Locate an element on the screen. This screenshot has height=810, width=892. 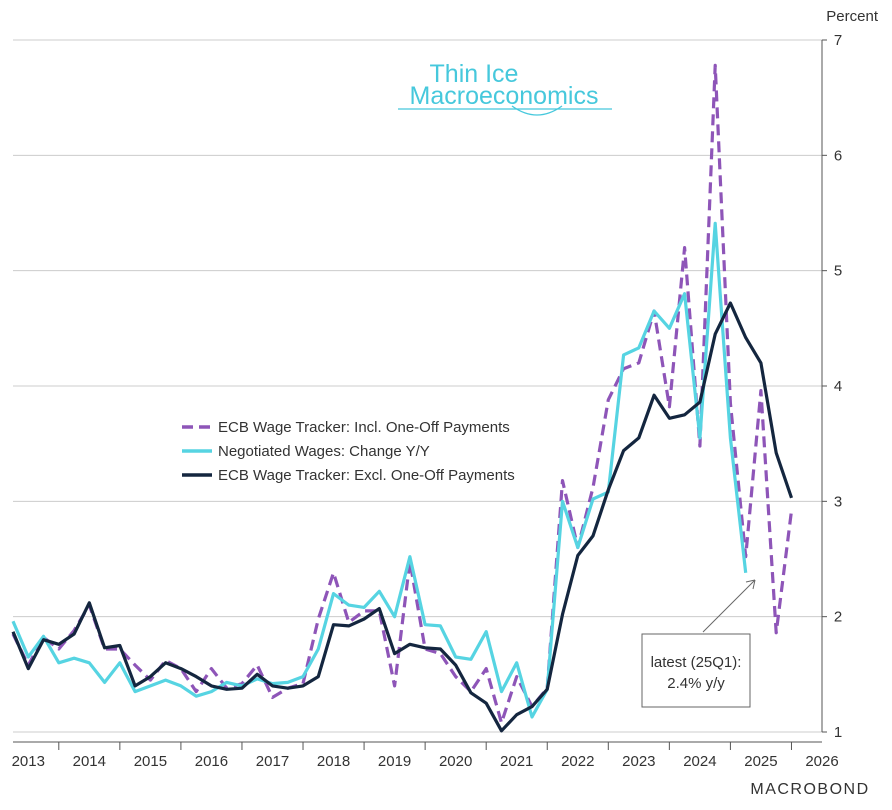
thin-ice-logo: Thin Ice Macroeconomics is located at coordinates (505, 88).